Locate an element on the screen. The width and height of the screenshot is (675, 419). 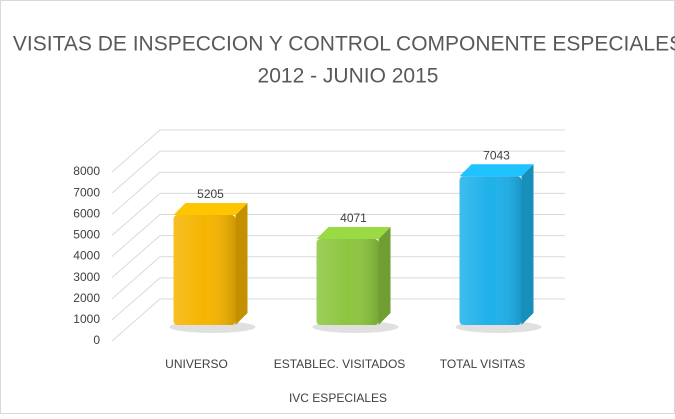
x-tick-label: ESTABLEC. VISITADOS is located at coordinates (340, 364).